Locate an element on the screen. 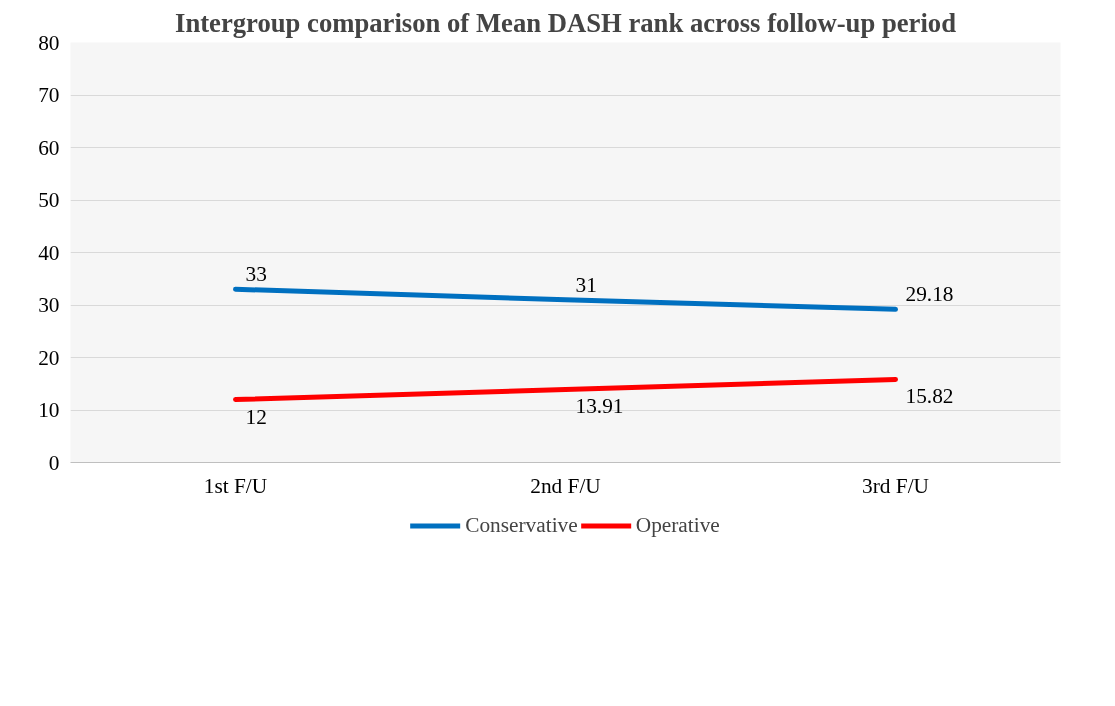 Image resolution: width=1115 pixels, height=706 pixels. y-tick-label: 30 is located at coordinates (49, 305).